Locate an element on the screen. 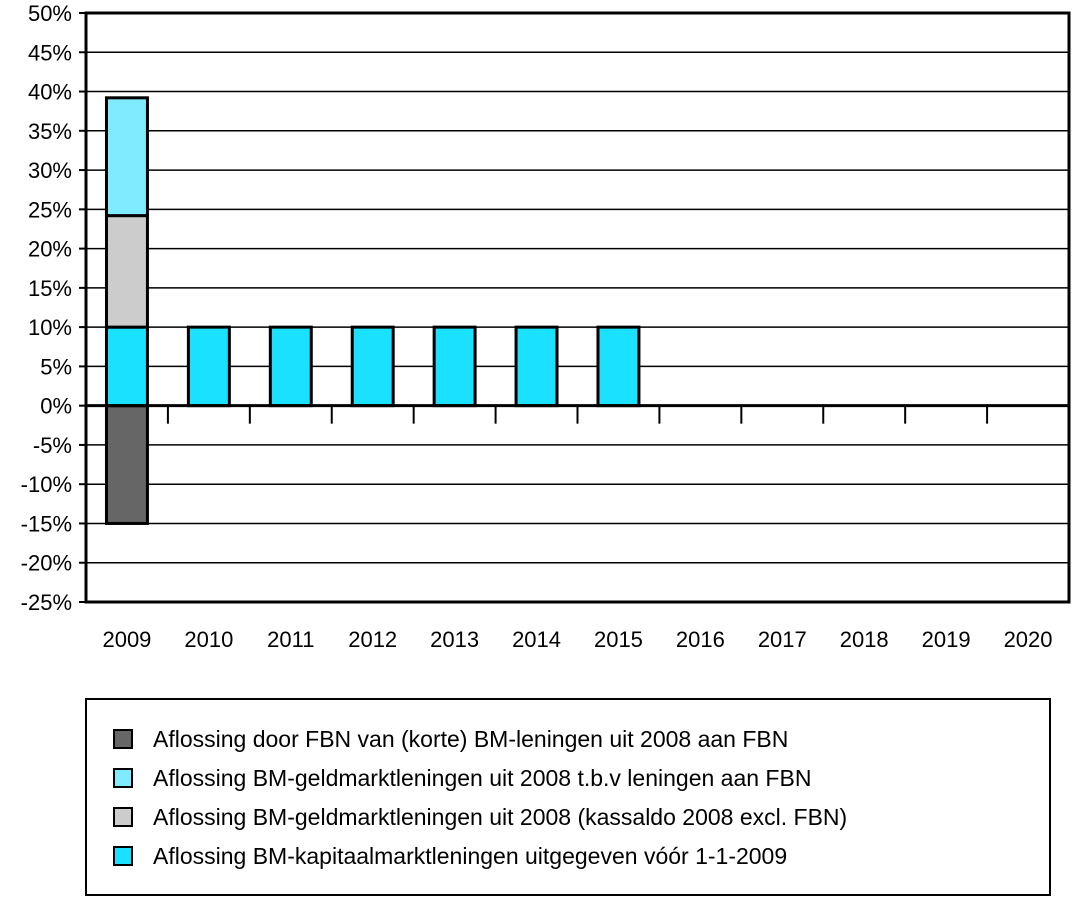 The width and height of the screenshot is (1072, 903). x-tick-label: 2016 is located at coordinates (700, 639).